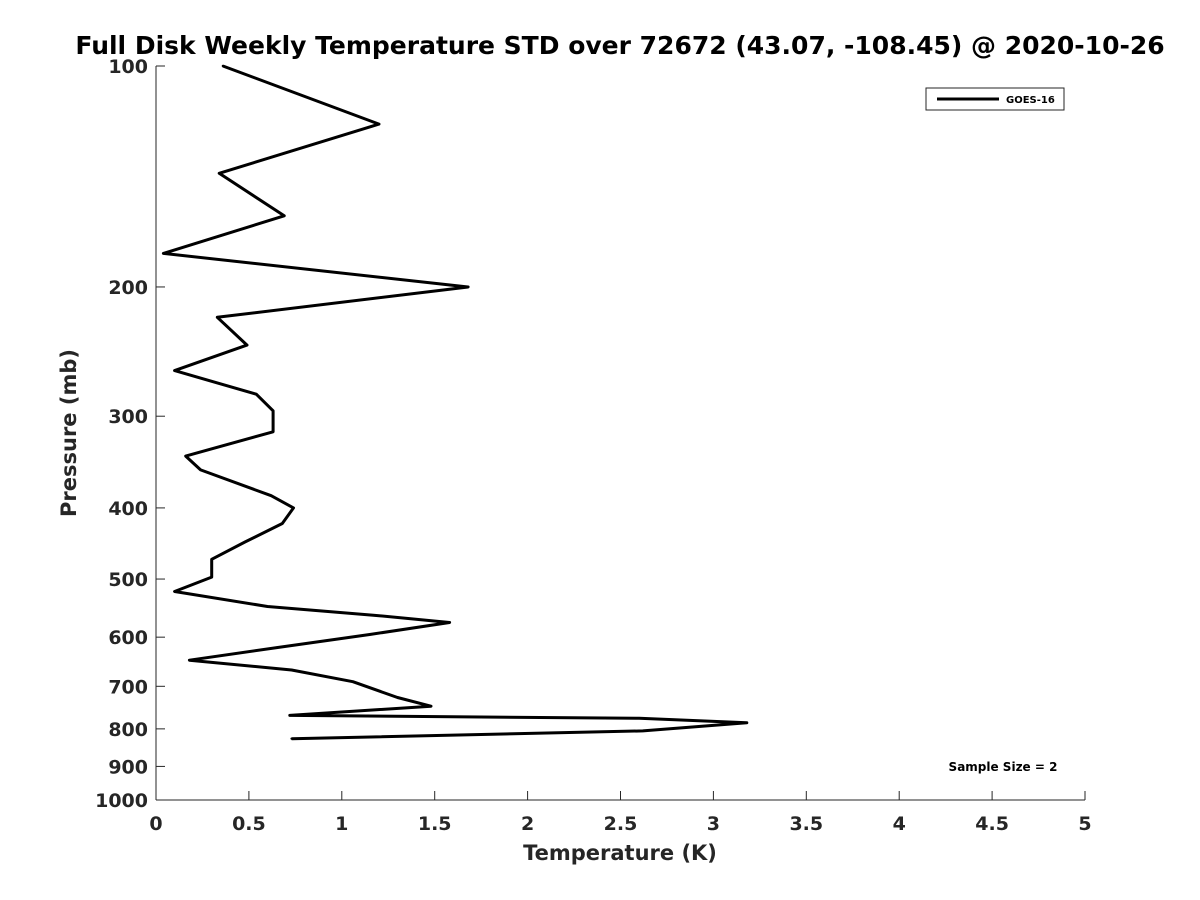 This screenshot has width=1200, height=900. Describe the element at coordinates (995, 99) in the screenshot. I see `legend: GOES-16` at that location.